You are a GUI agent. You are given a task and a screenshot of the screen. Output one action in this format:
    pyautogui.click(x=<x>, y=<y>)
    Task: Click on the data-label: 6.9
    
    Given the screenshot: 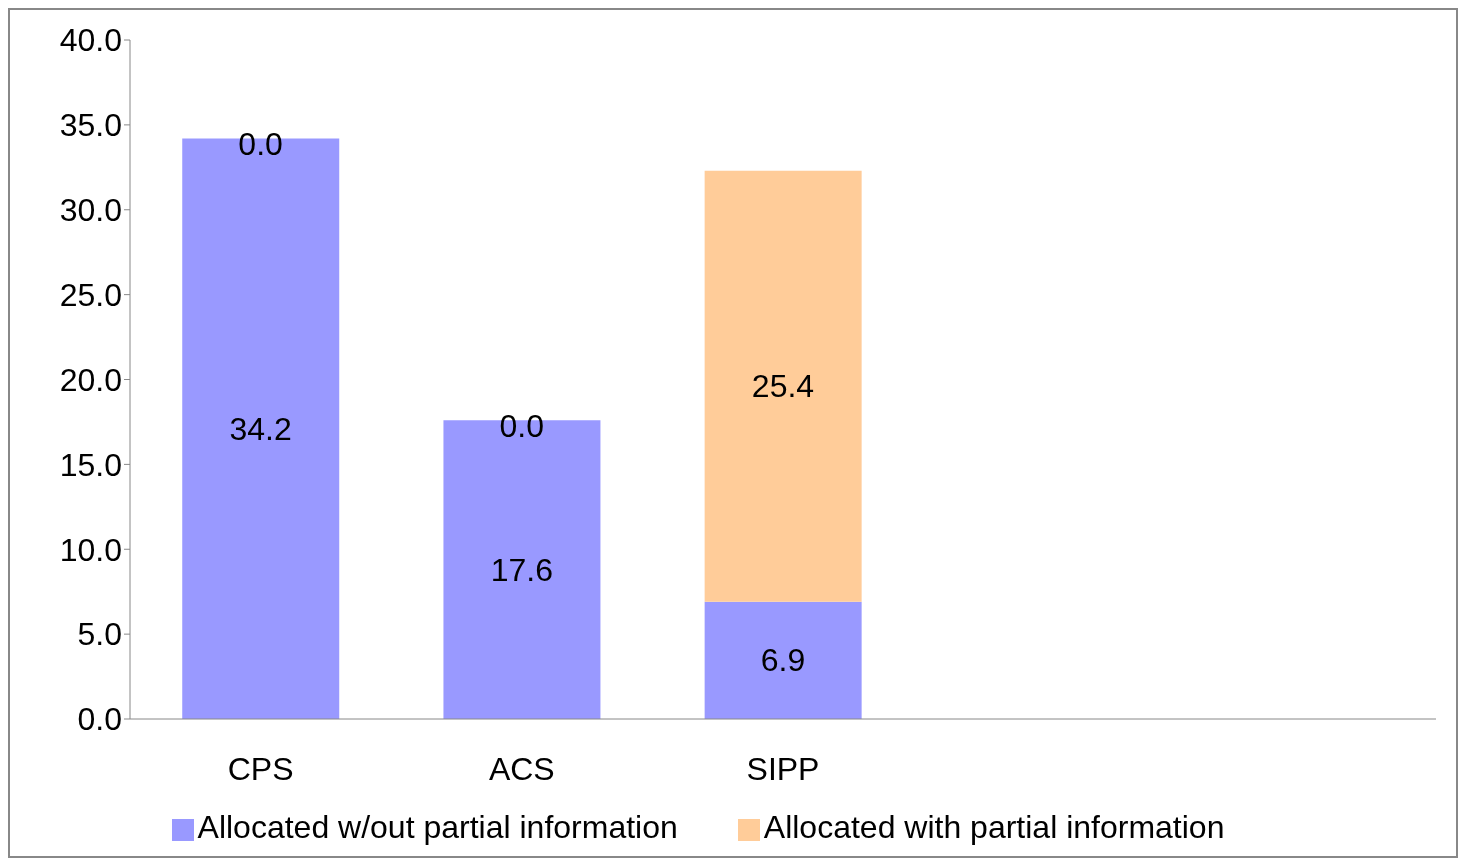 What is the action you would take?
    pyautogui.click(x=783, y=660)
    